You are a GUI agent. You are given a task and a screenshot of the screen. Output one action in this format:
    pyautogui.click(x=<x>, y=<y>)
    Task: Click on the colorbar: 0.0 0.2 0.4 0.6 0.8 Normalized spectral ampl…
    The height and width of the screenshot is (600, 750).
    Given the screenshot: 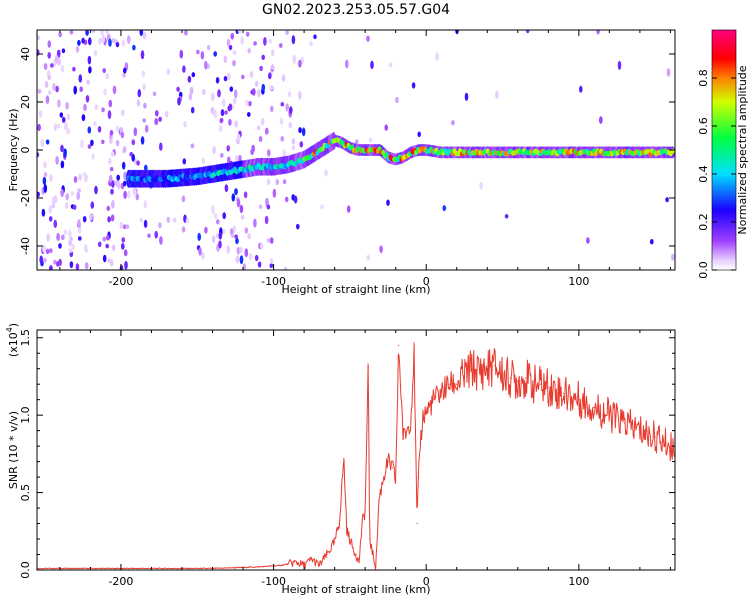 What is the action you would take?
    pyautogui.click(x=723, y=154)
    